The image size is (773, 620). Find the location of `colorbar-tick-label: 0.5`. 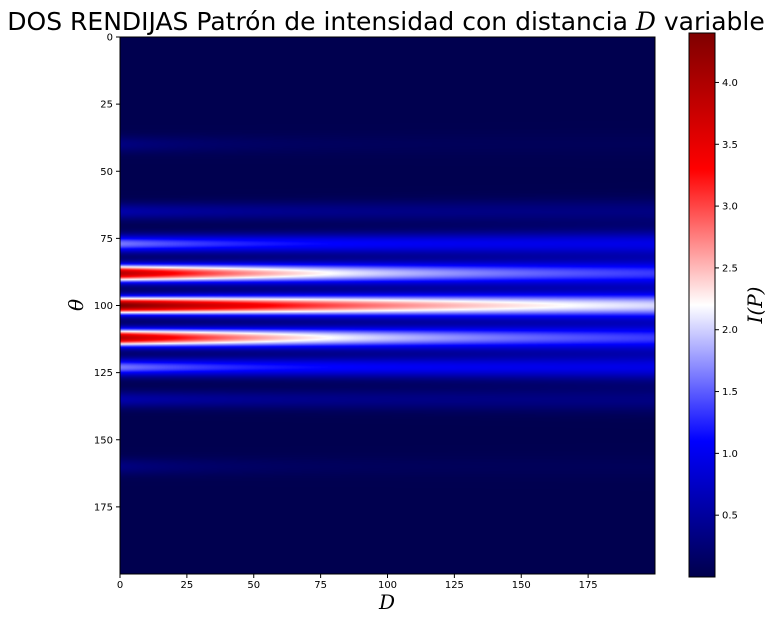

colorbar-tick-label: 0.5 is located at coordinates (730, 516).